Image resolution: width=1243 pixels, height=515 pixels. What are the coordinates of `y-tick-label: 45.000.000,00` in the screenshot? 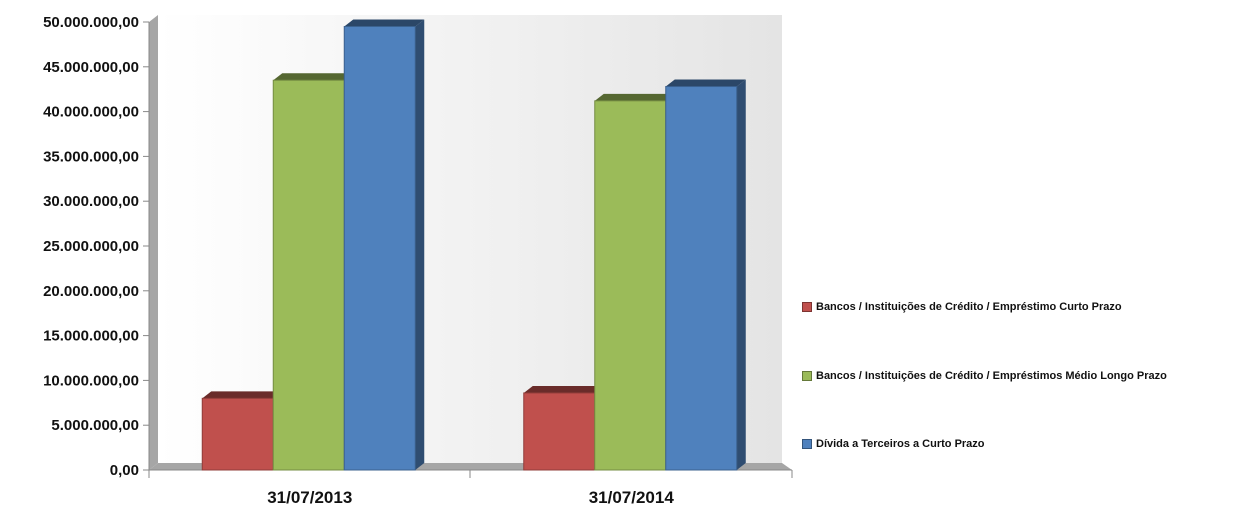 It's located at (91, 67).